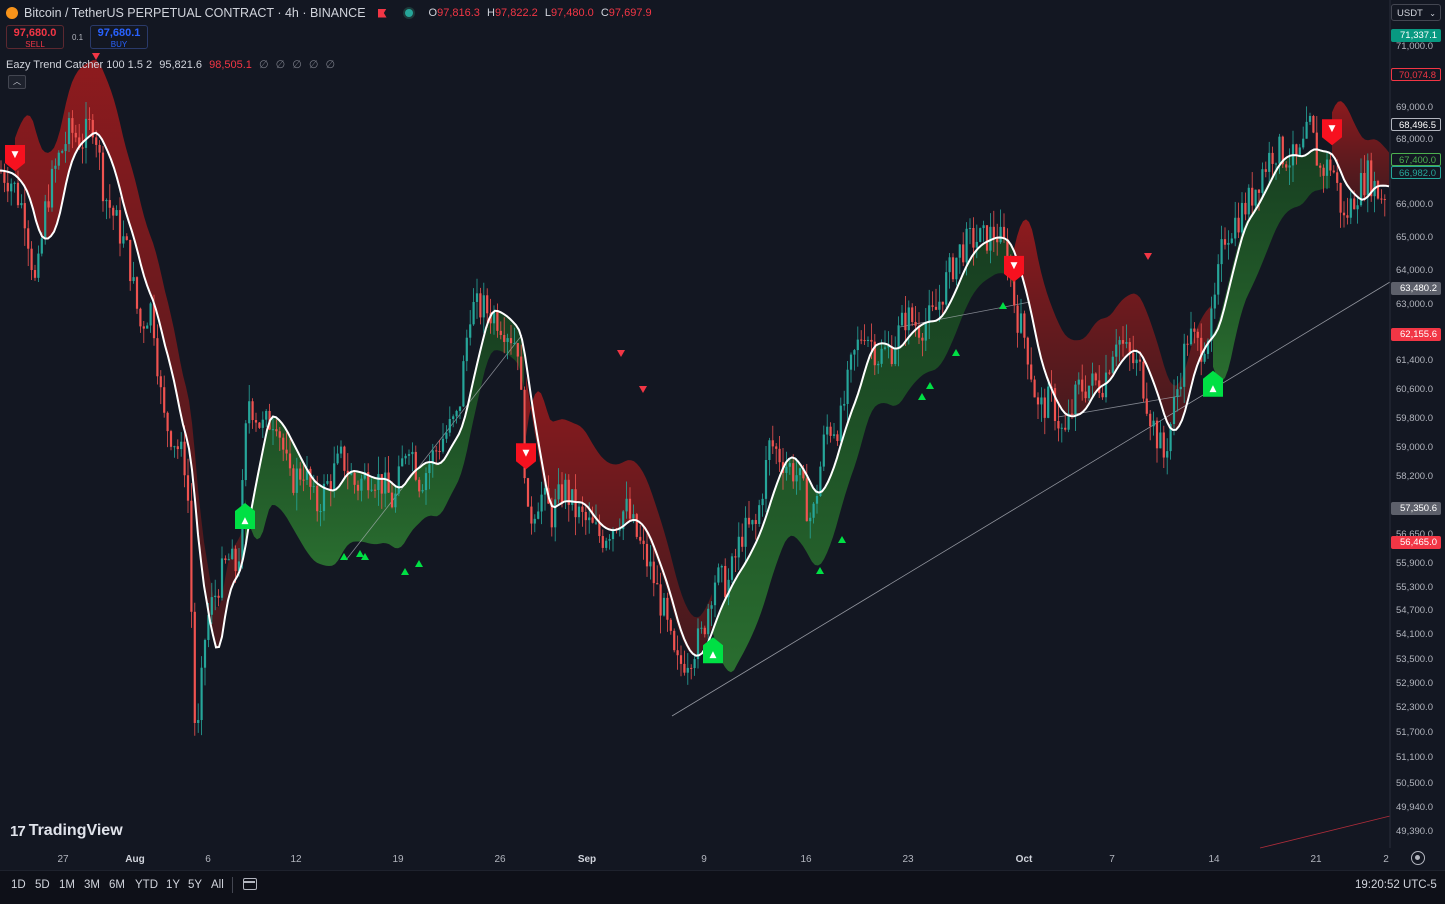 This screenshot has width=1445, height=904. I want to click on timeframe-all-button: All, so click(217, 885).